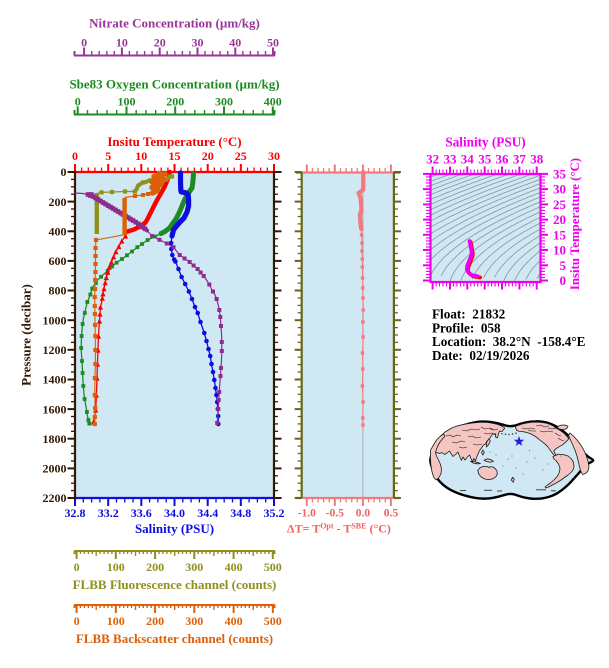 Image resolution: width=609 pixels, height=668 pixels. What do you see at coordinates (174, 23) in the screenshot?
I see `svg-text: Nitrate Concentration (µm/kg)` at bounding box center [174, 23].